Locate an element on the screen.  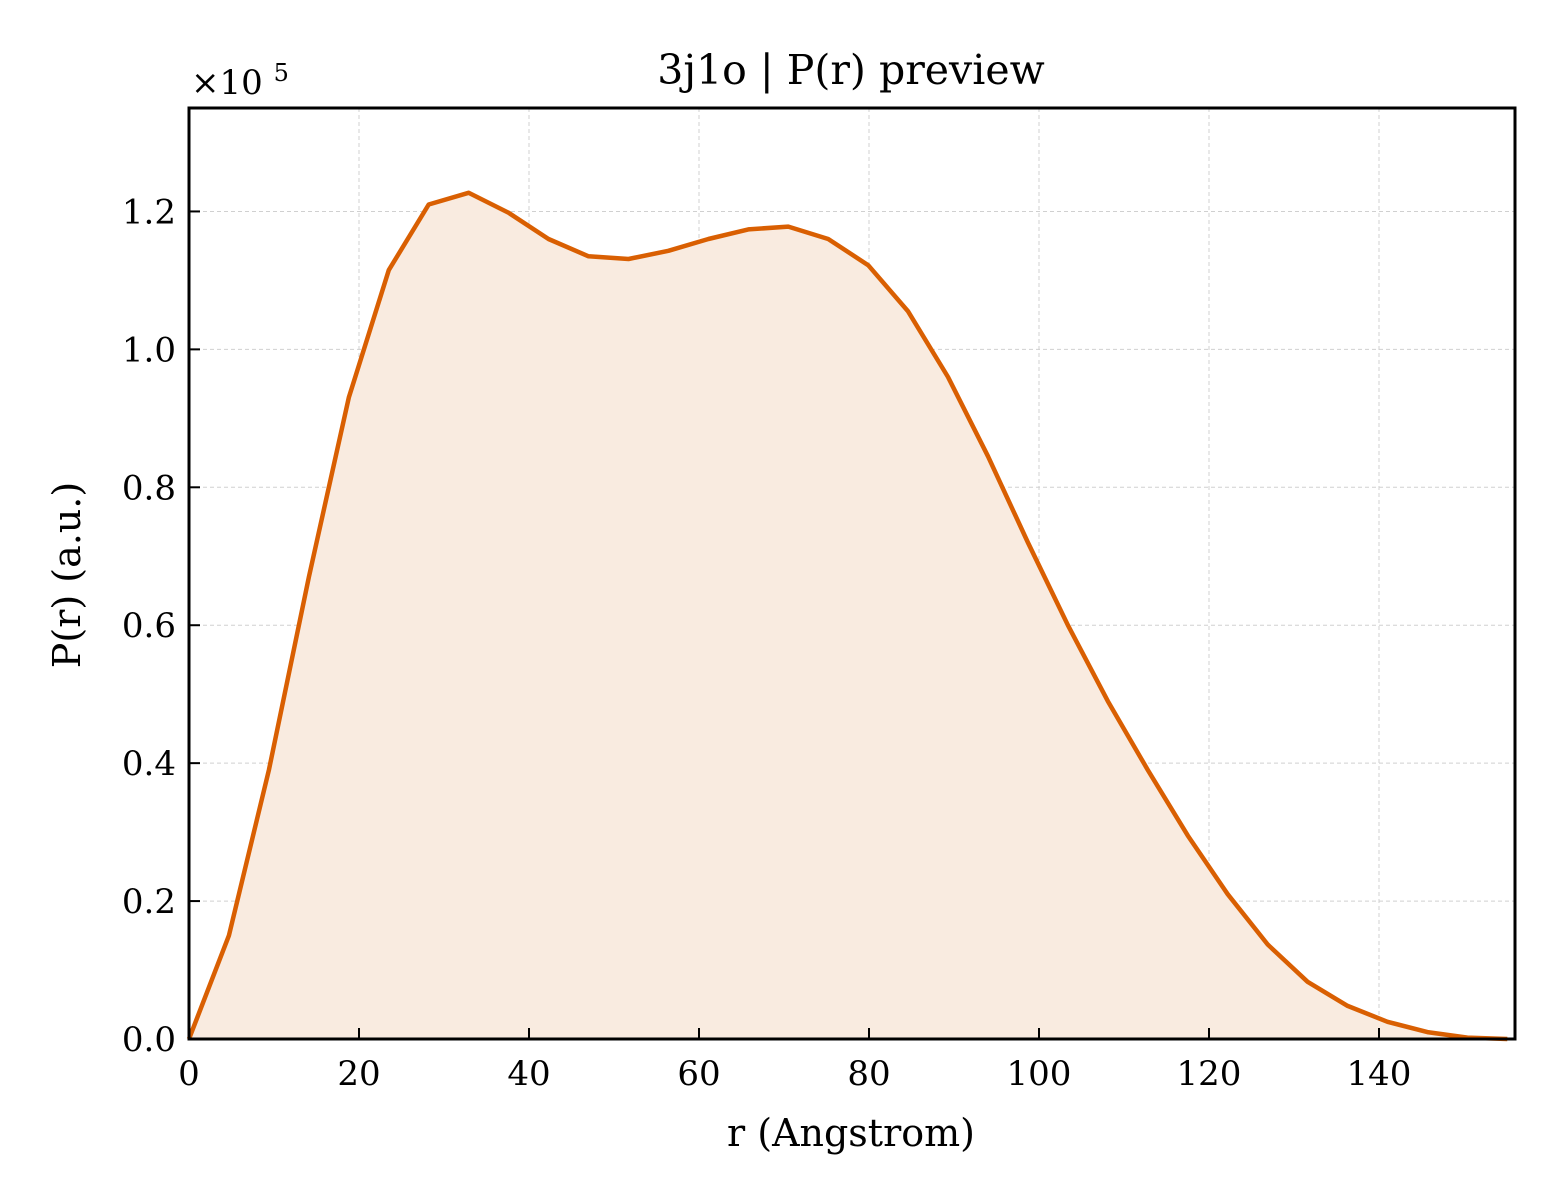
y-tick-label: 1.2 is located at coordinates (149, 212).